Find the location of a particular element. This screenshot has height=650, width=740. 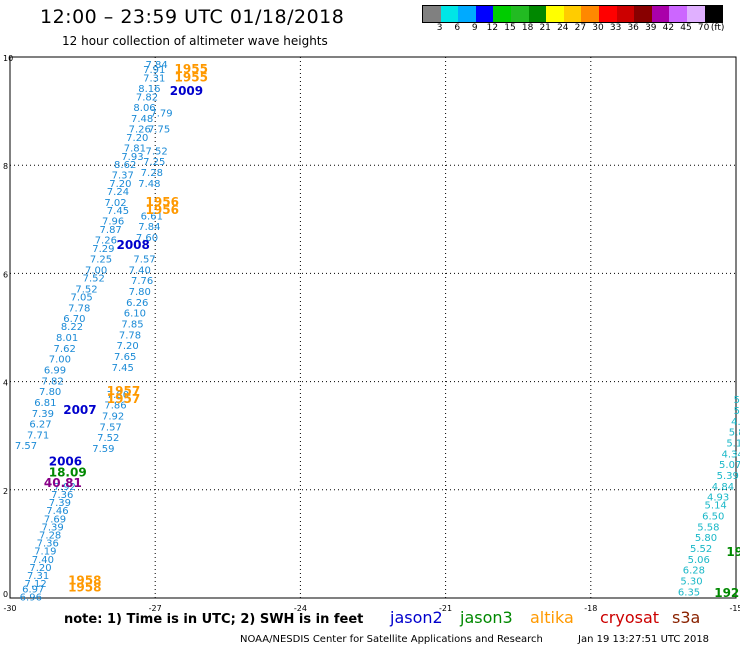

wave-height-value: 7.48 is located at coordinates (149, 184).